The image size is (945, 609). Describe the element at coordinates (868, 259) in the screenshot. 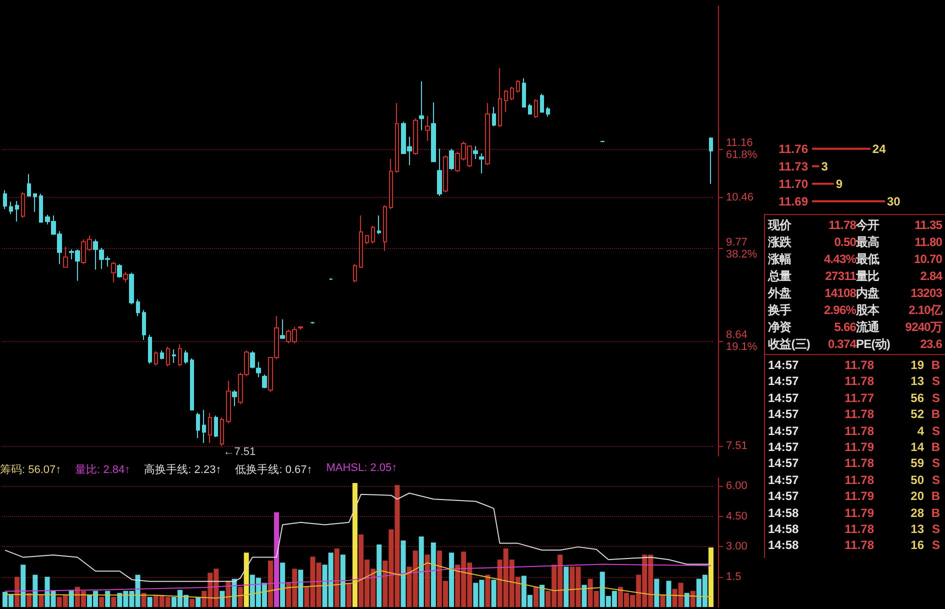

I see `text: 最低` at that location.